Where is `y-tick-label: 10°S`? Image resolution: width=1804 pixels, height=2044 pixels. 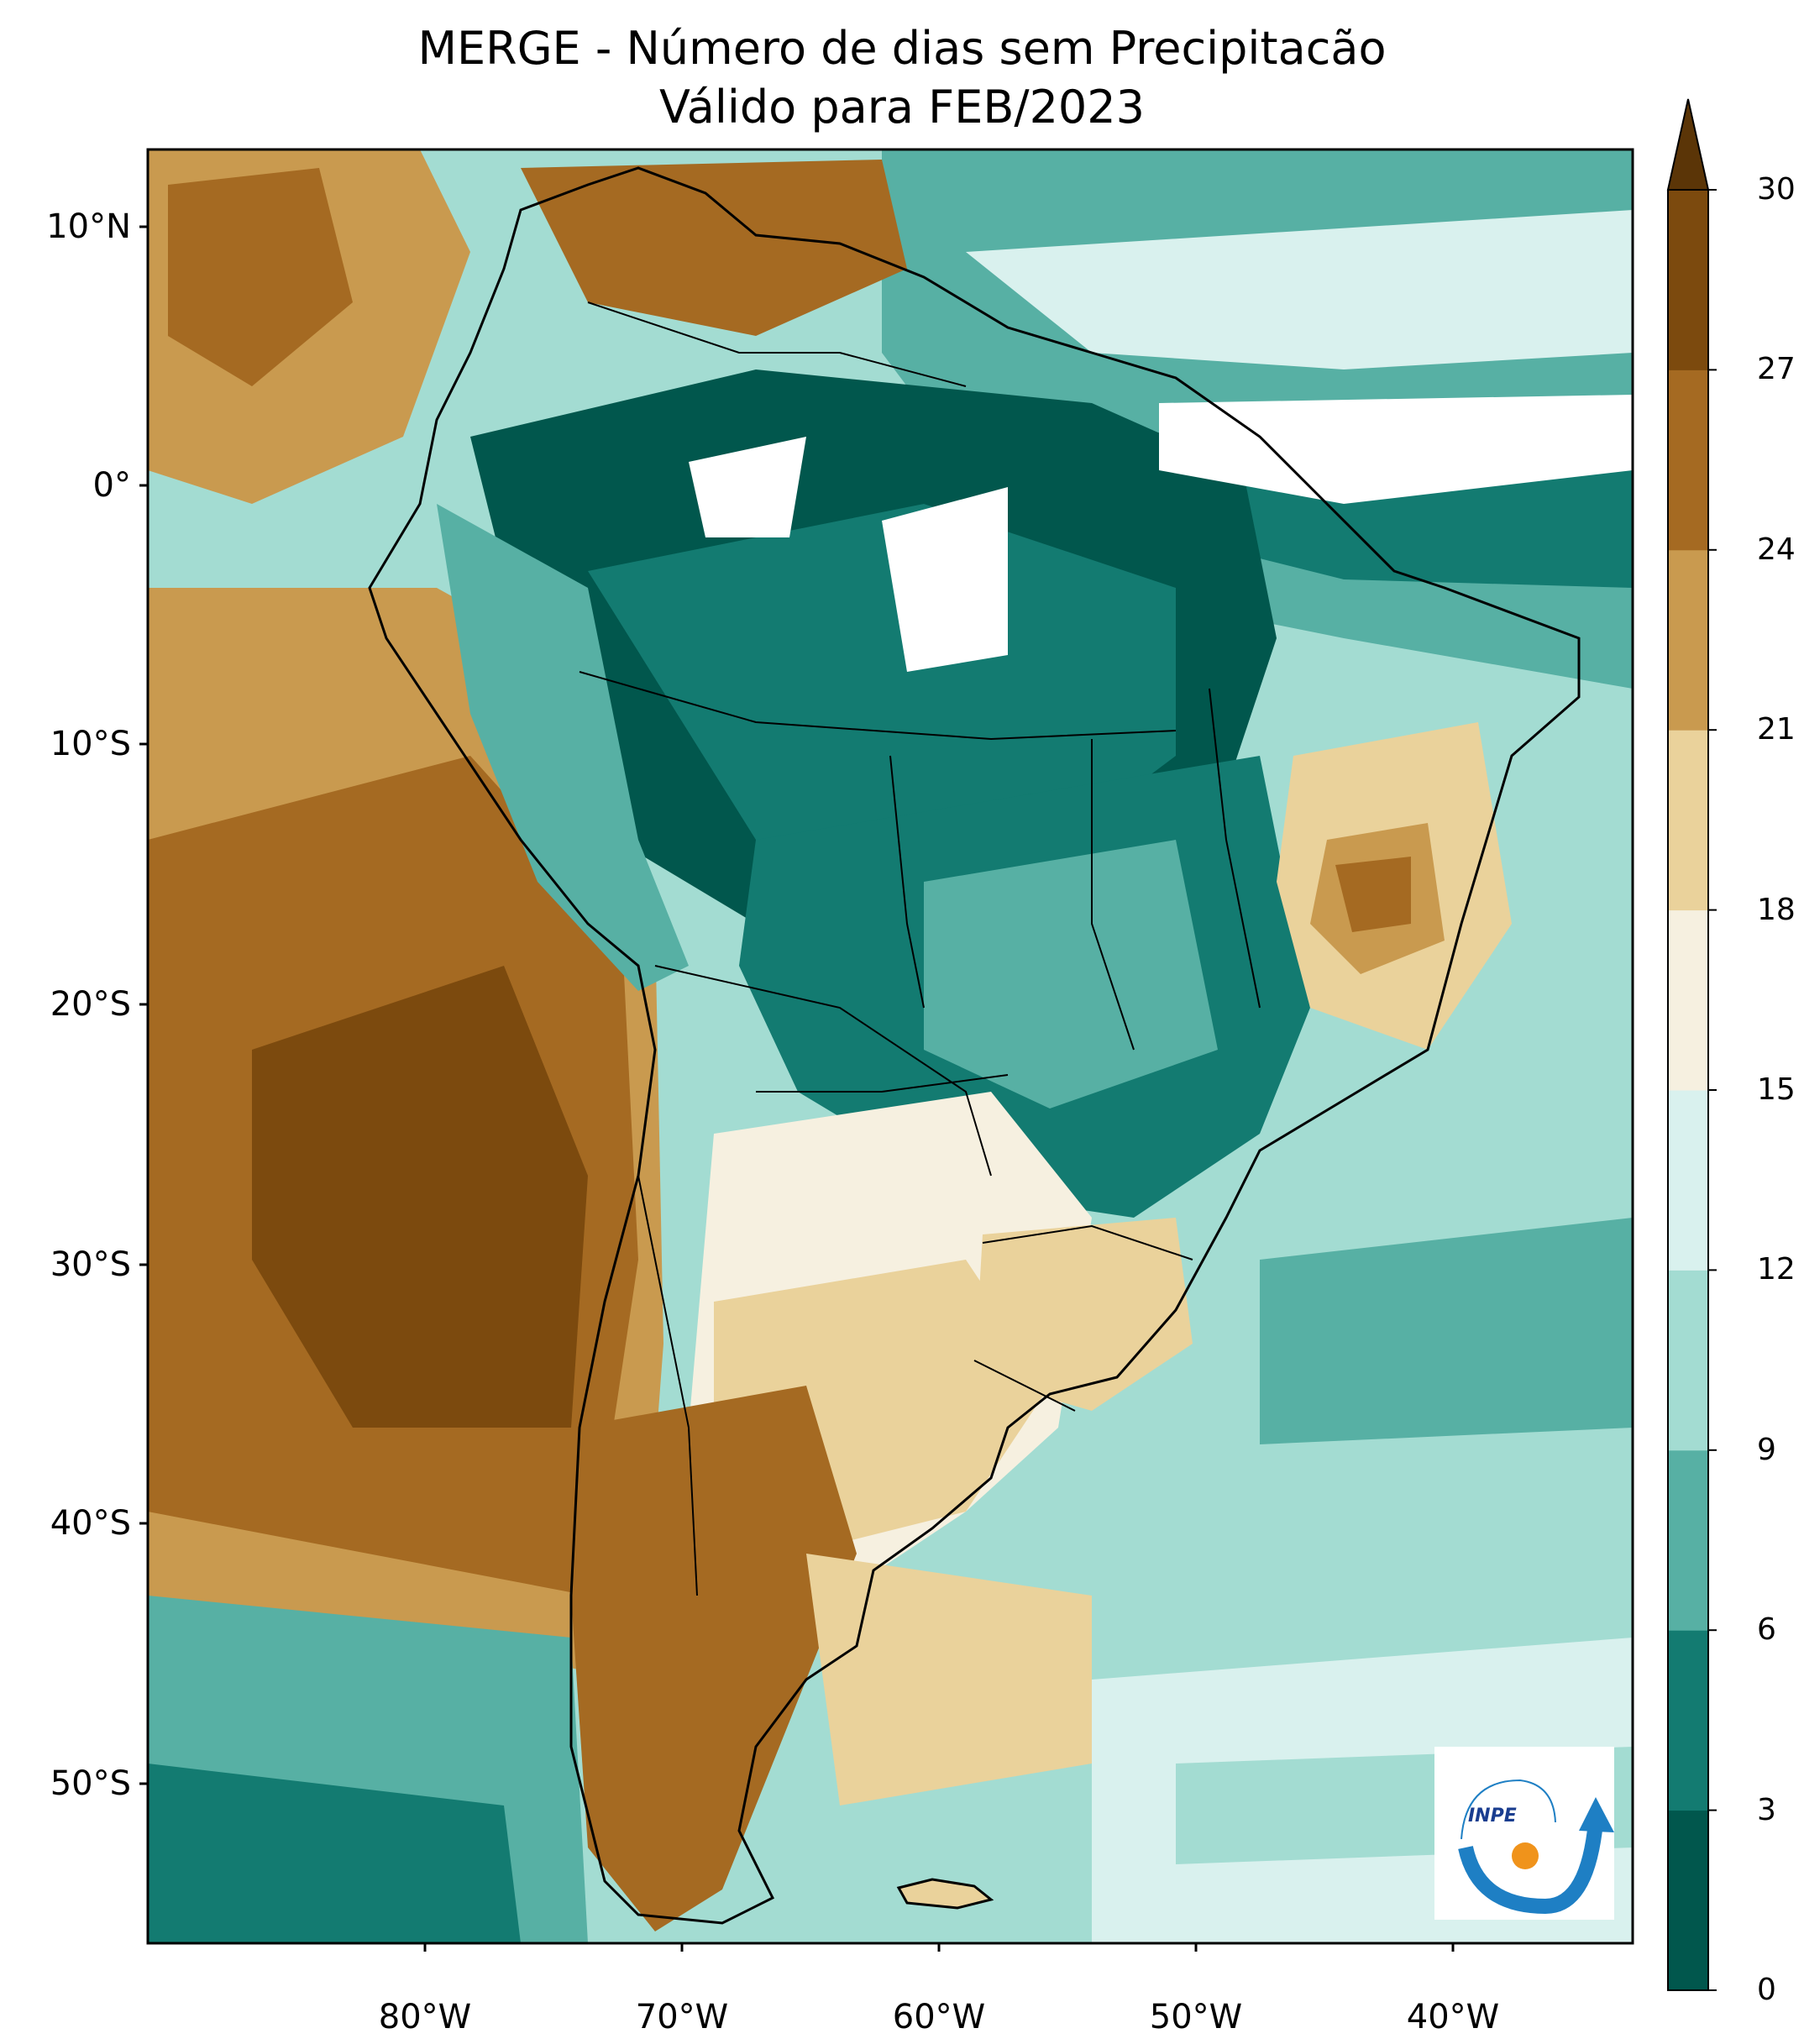 y-tick-label: 10°S is located at coordinates (90, 744).